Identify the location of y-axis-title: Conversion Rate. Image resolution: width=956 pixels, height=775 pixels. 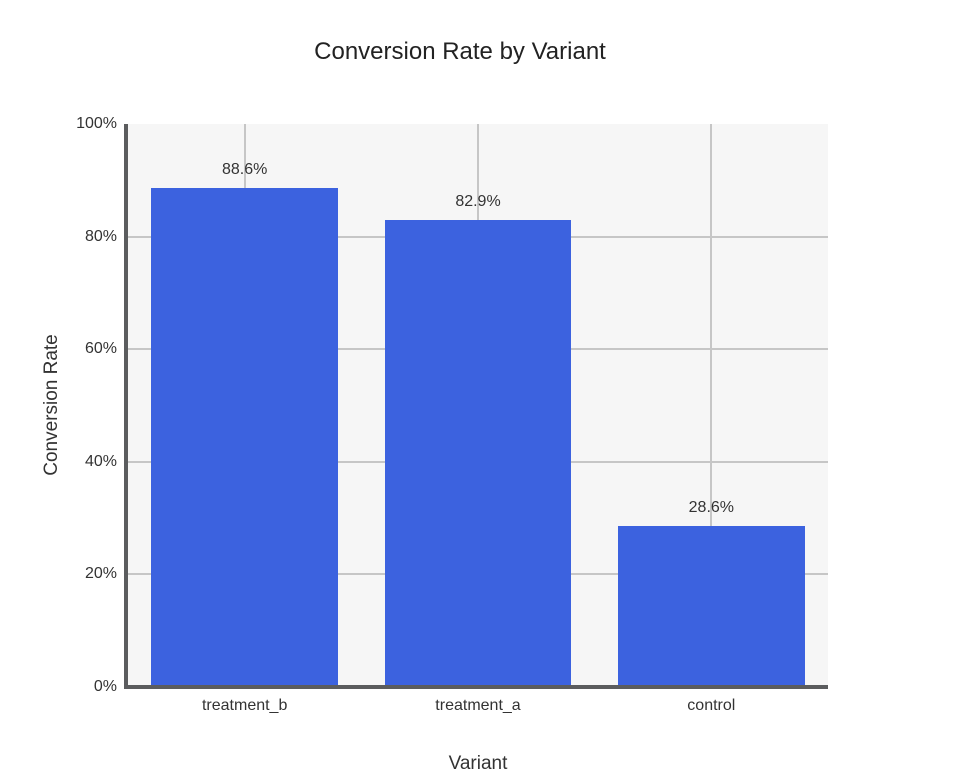
(51, 405).